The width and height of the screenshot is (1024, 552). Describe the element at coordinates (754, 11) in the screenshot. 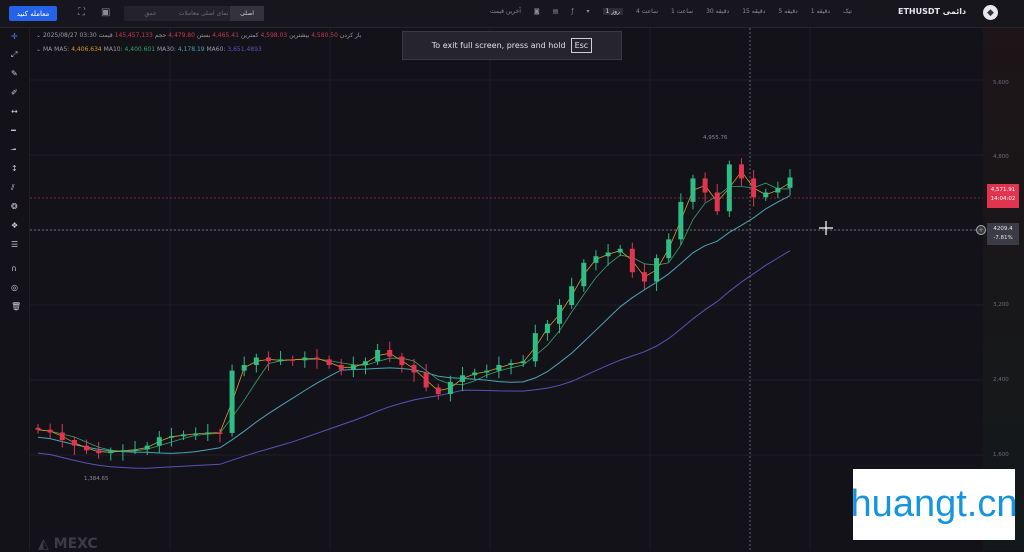

I see `timeframe-15m: 15 دقیقه` at that location.